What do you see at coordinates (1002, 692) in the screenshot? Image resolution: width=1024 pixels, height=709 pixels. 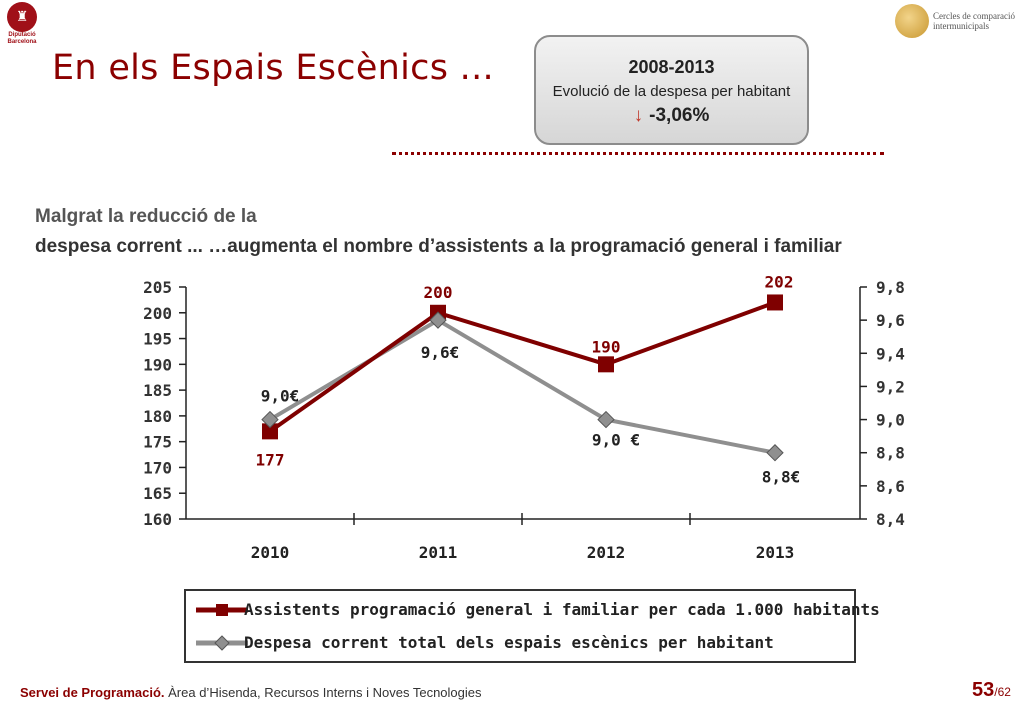 I see `page-total: /62` at bounding box center [1002, 692].